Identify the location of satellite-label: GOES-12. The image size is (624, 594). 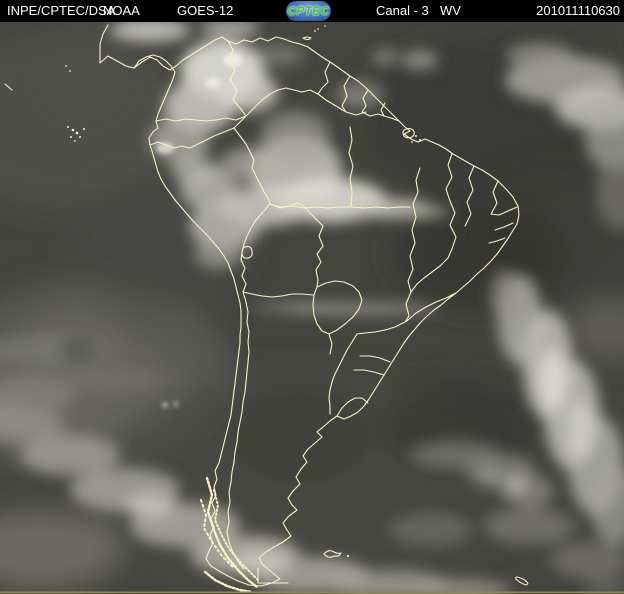
(205, 10).